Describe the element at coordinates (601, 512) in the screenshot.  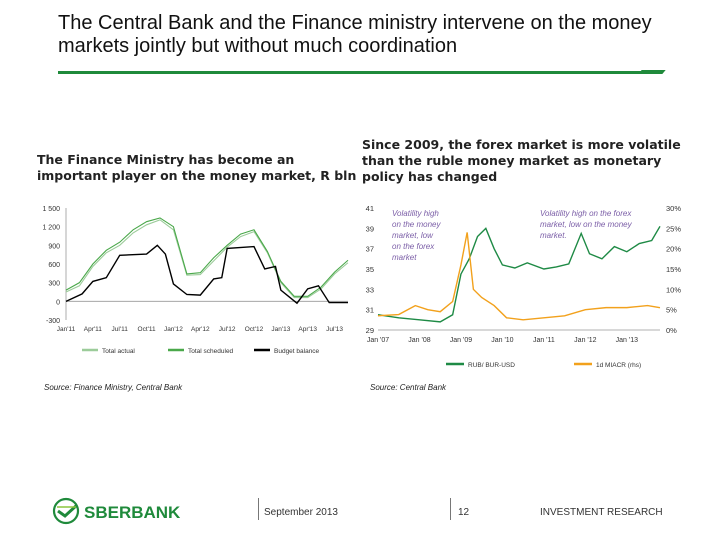
I see `footer-section: INVESTMENT RESEARCH` at that location.